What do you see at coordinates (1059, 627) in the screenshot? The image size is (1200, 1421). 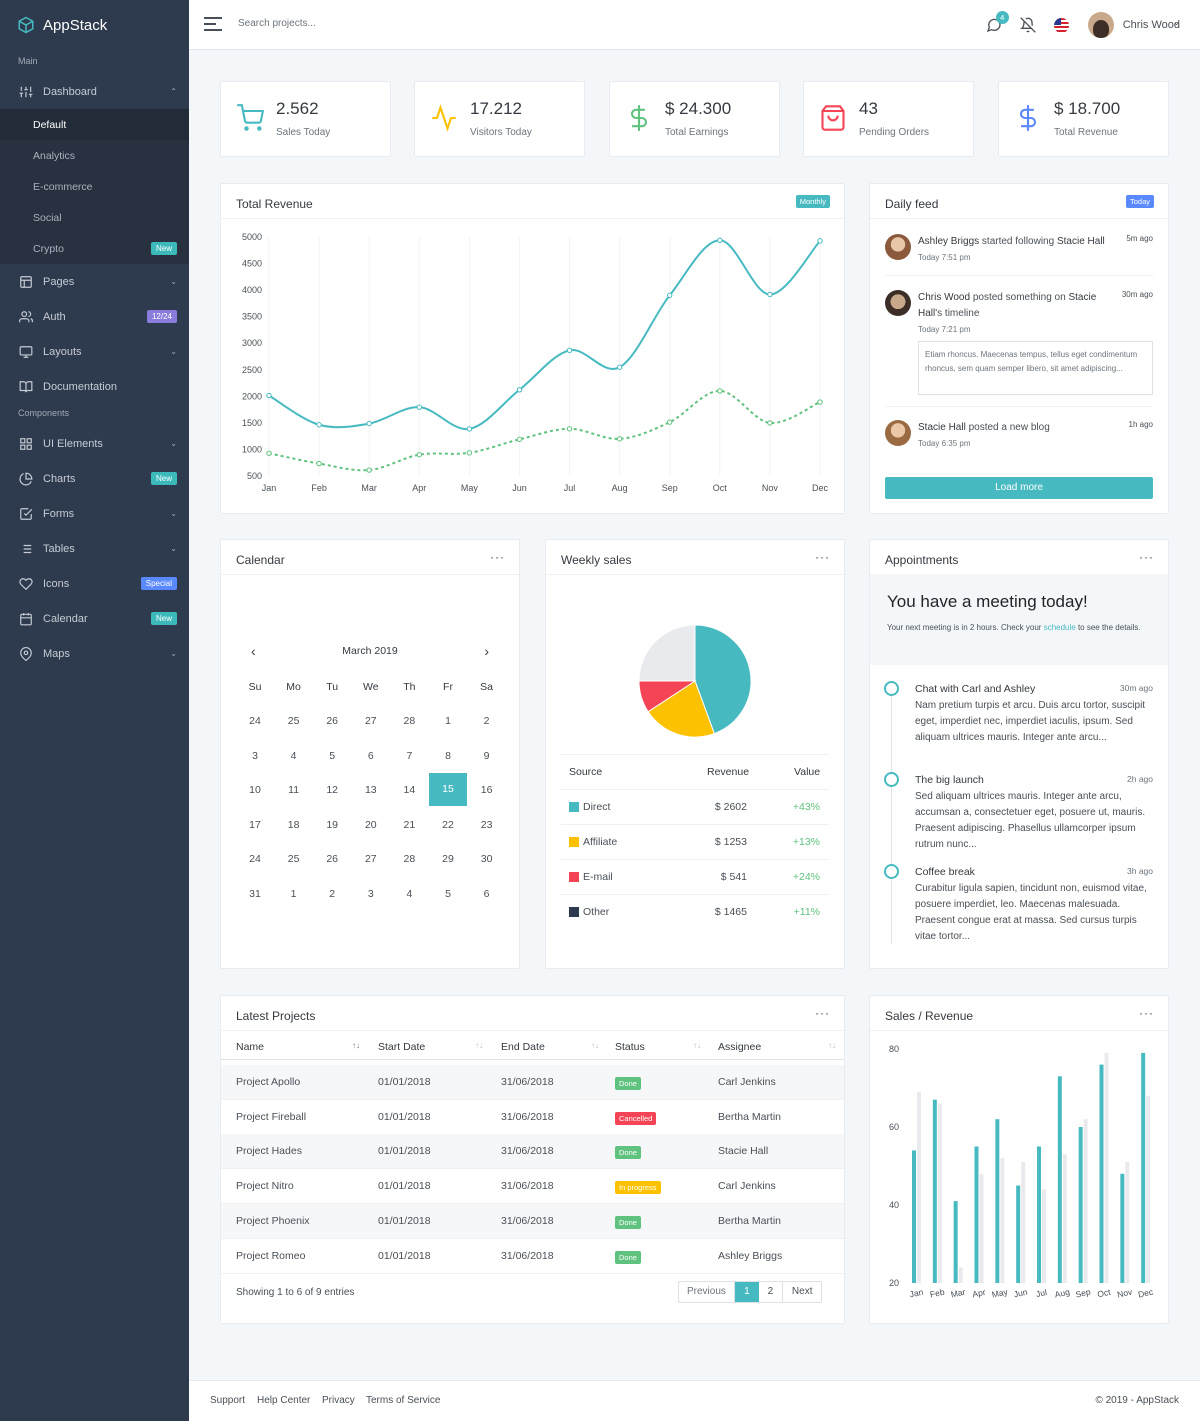 I see `schedule-link: schedule` at bounding box center [1059, 627].